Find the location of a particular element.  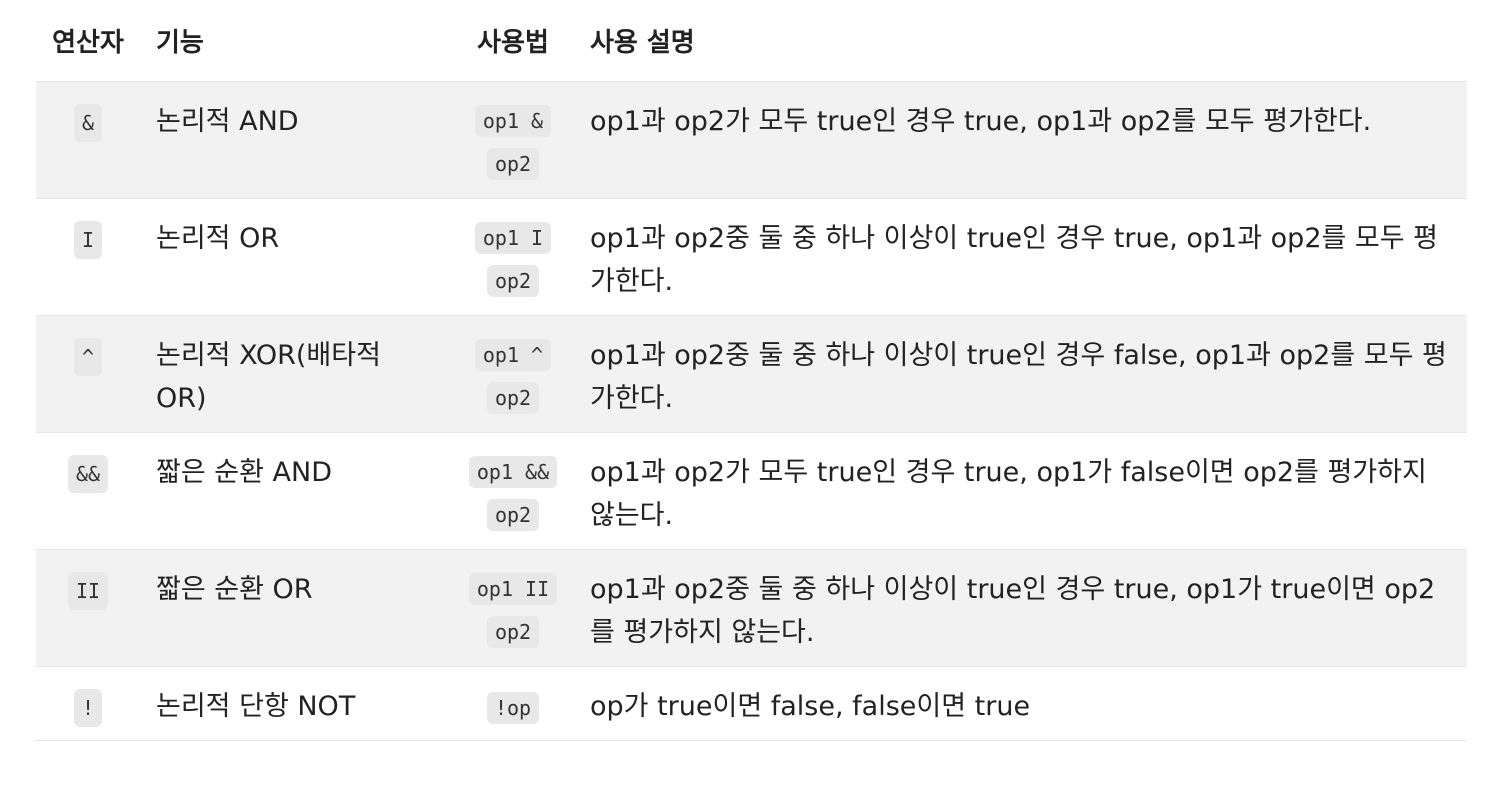

operator-code: & is located at coordinates (88, 123).